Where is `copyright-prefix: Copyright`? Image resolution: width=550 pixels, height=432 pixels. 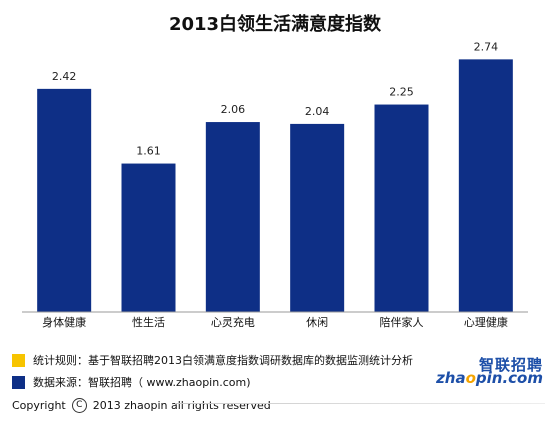 copyright-prefix: Copyright is located at coordinates (39, 405).